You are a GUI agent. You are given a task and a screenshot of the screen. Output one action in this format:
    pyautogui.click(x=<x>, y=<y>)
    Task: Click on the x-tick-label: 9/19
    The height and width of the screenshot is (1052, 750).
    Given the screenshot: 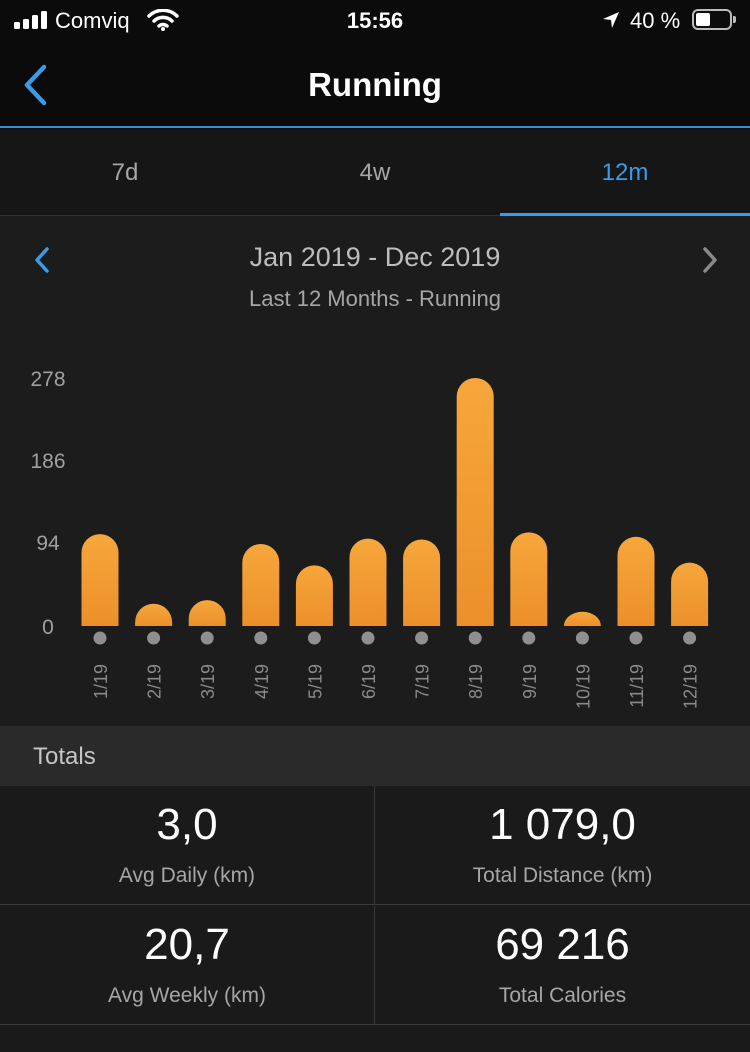 What is the action you would take?
    pyautogui.click(x=530, y=681)
    